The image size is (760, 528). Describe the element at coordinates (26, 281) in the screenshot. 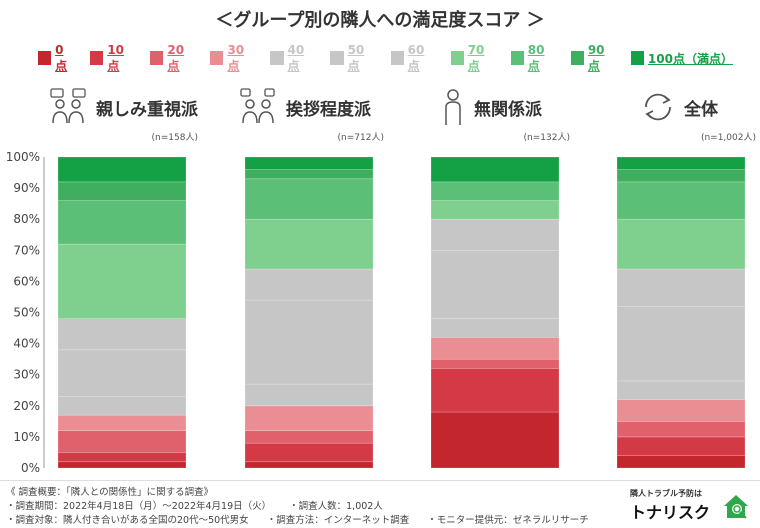

I see `y-tick-label: 60%` at that location.